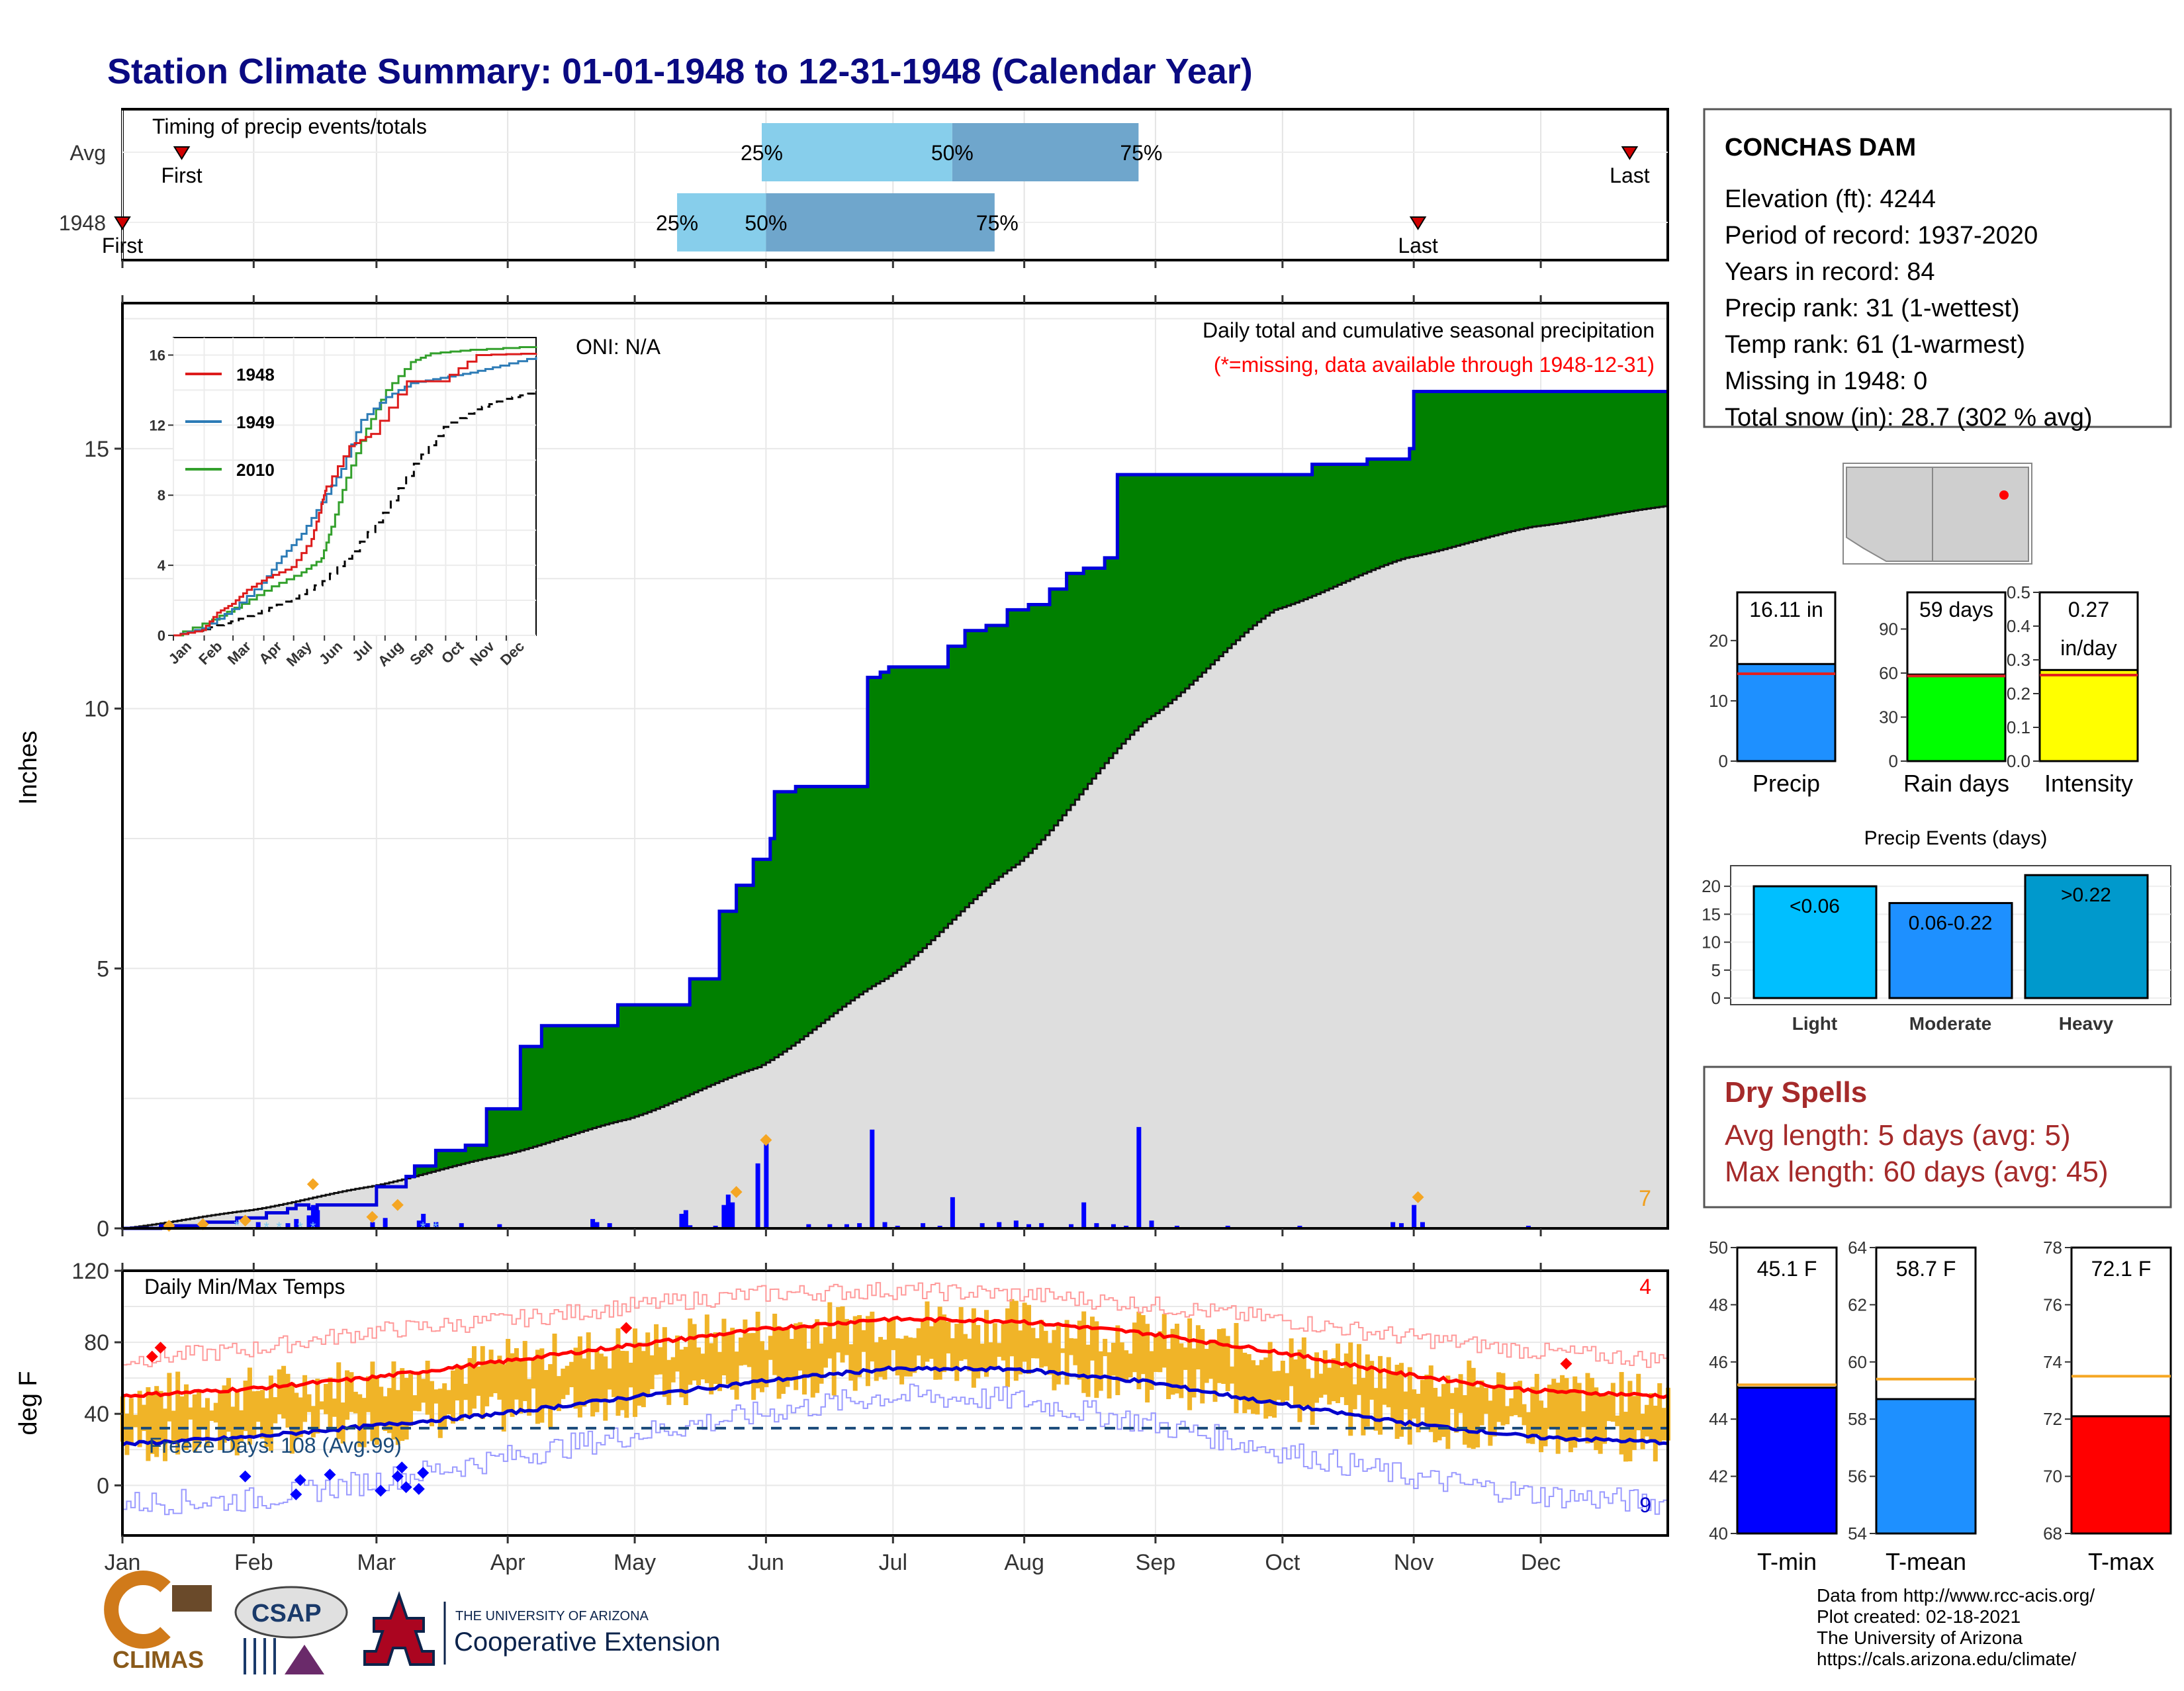  What do you see at coordinates (355, 491) in the screenshot?
I see `inset-lines` at bounding box center [355, 491].